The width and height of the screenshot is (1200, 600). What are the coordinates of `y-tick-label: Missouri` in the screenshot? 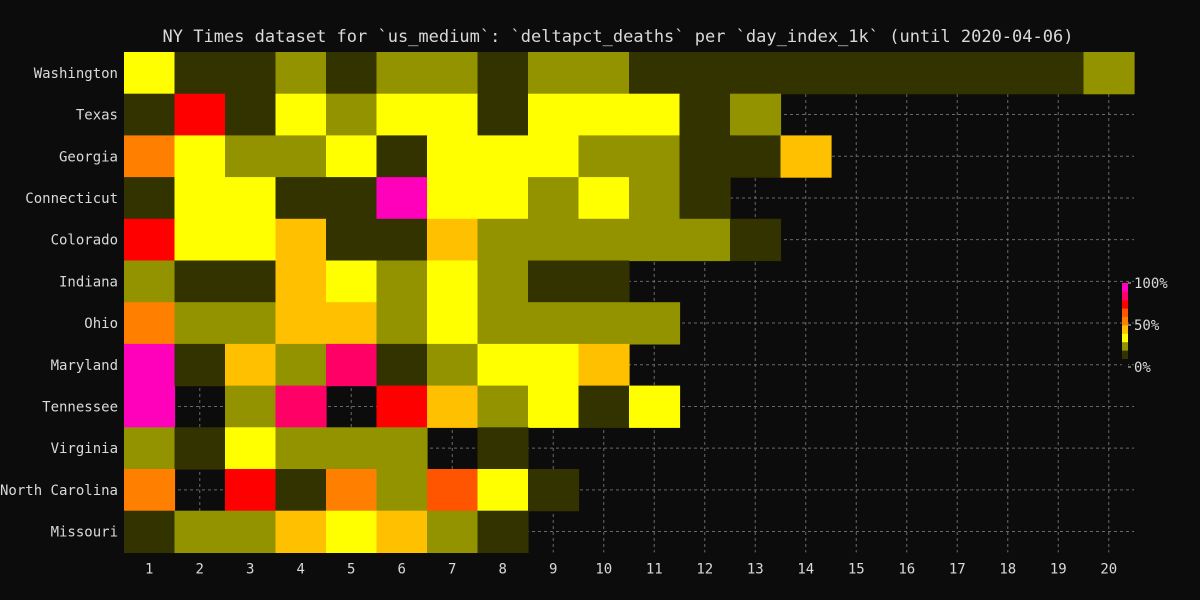 It's located at (84, 533).